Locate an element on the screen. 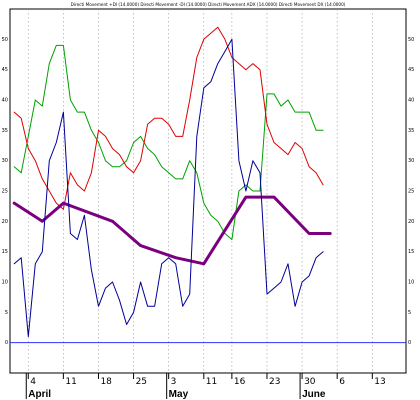 Image resolution: width=420 pixels, height=400 pixels. month-label-2: June is located at coordinates (314, 394).